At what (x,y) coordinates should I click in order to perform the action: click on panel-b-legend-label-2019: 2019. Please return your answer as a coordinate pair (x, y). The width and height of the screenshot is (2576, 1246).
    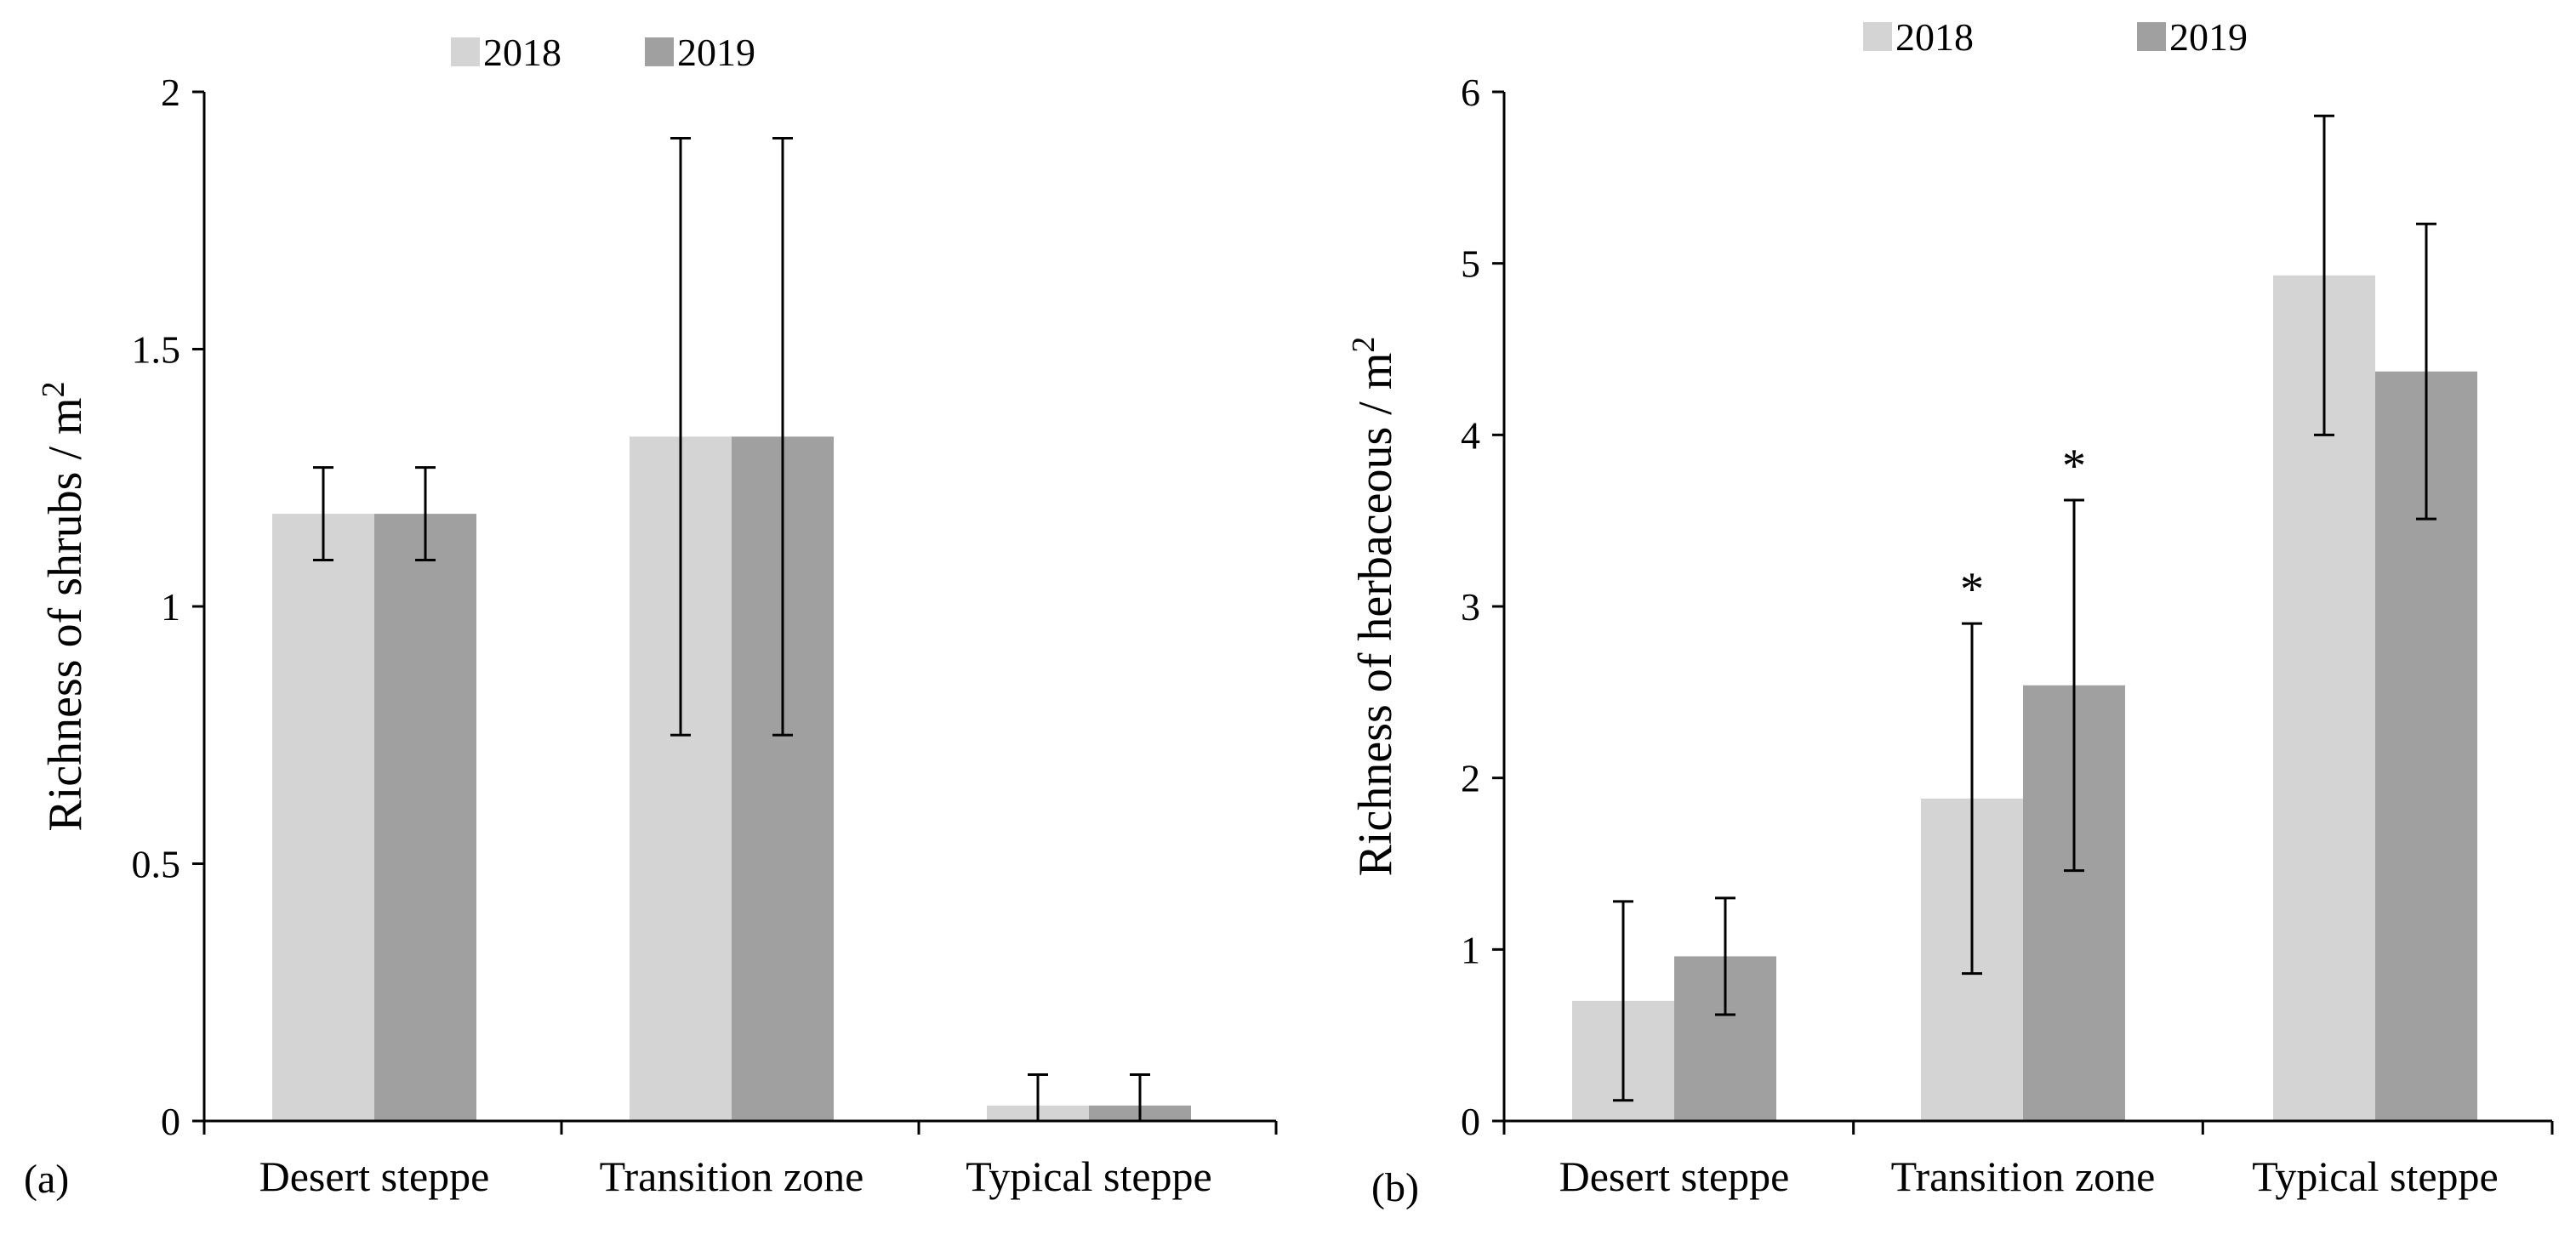
    Looking at the image, I should click on (2209, 37).